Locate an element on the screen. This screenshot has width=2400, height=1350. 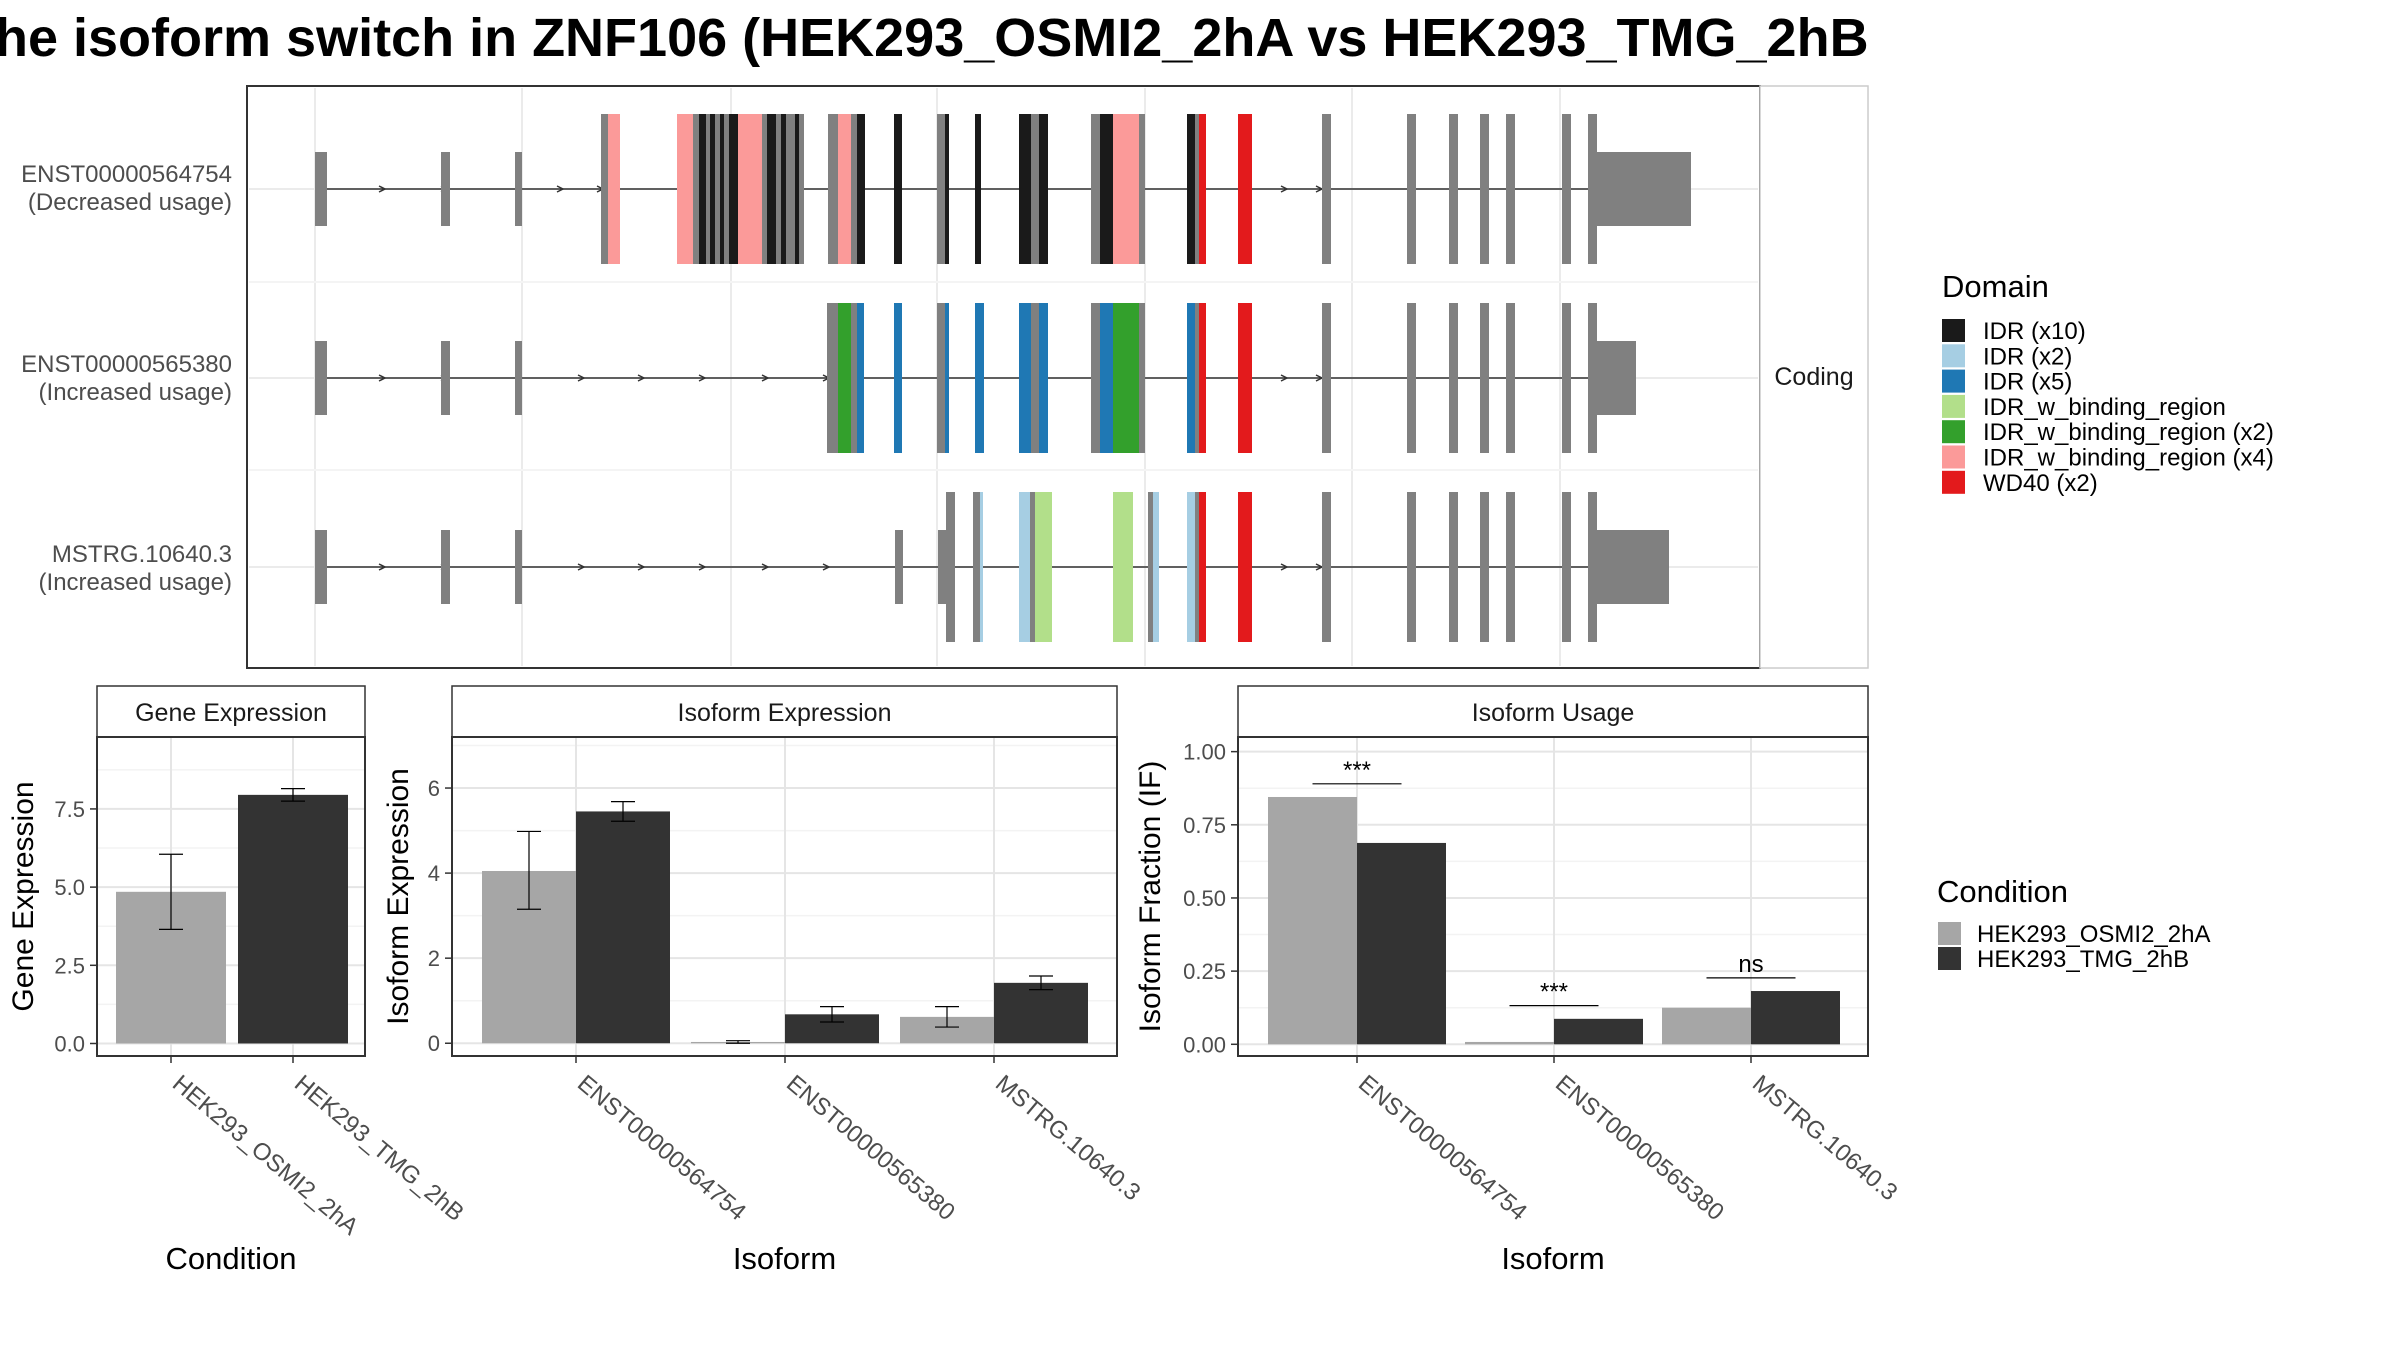
condition-legend-title: Condition is located at coordinates (2002, 891).